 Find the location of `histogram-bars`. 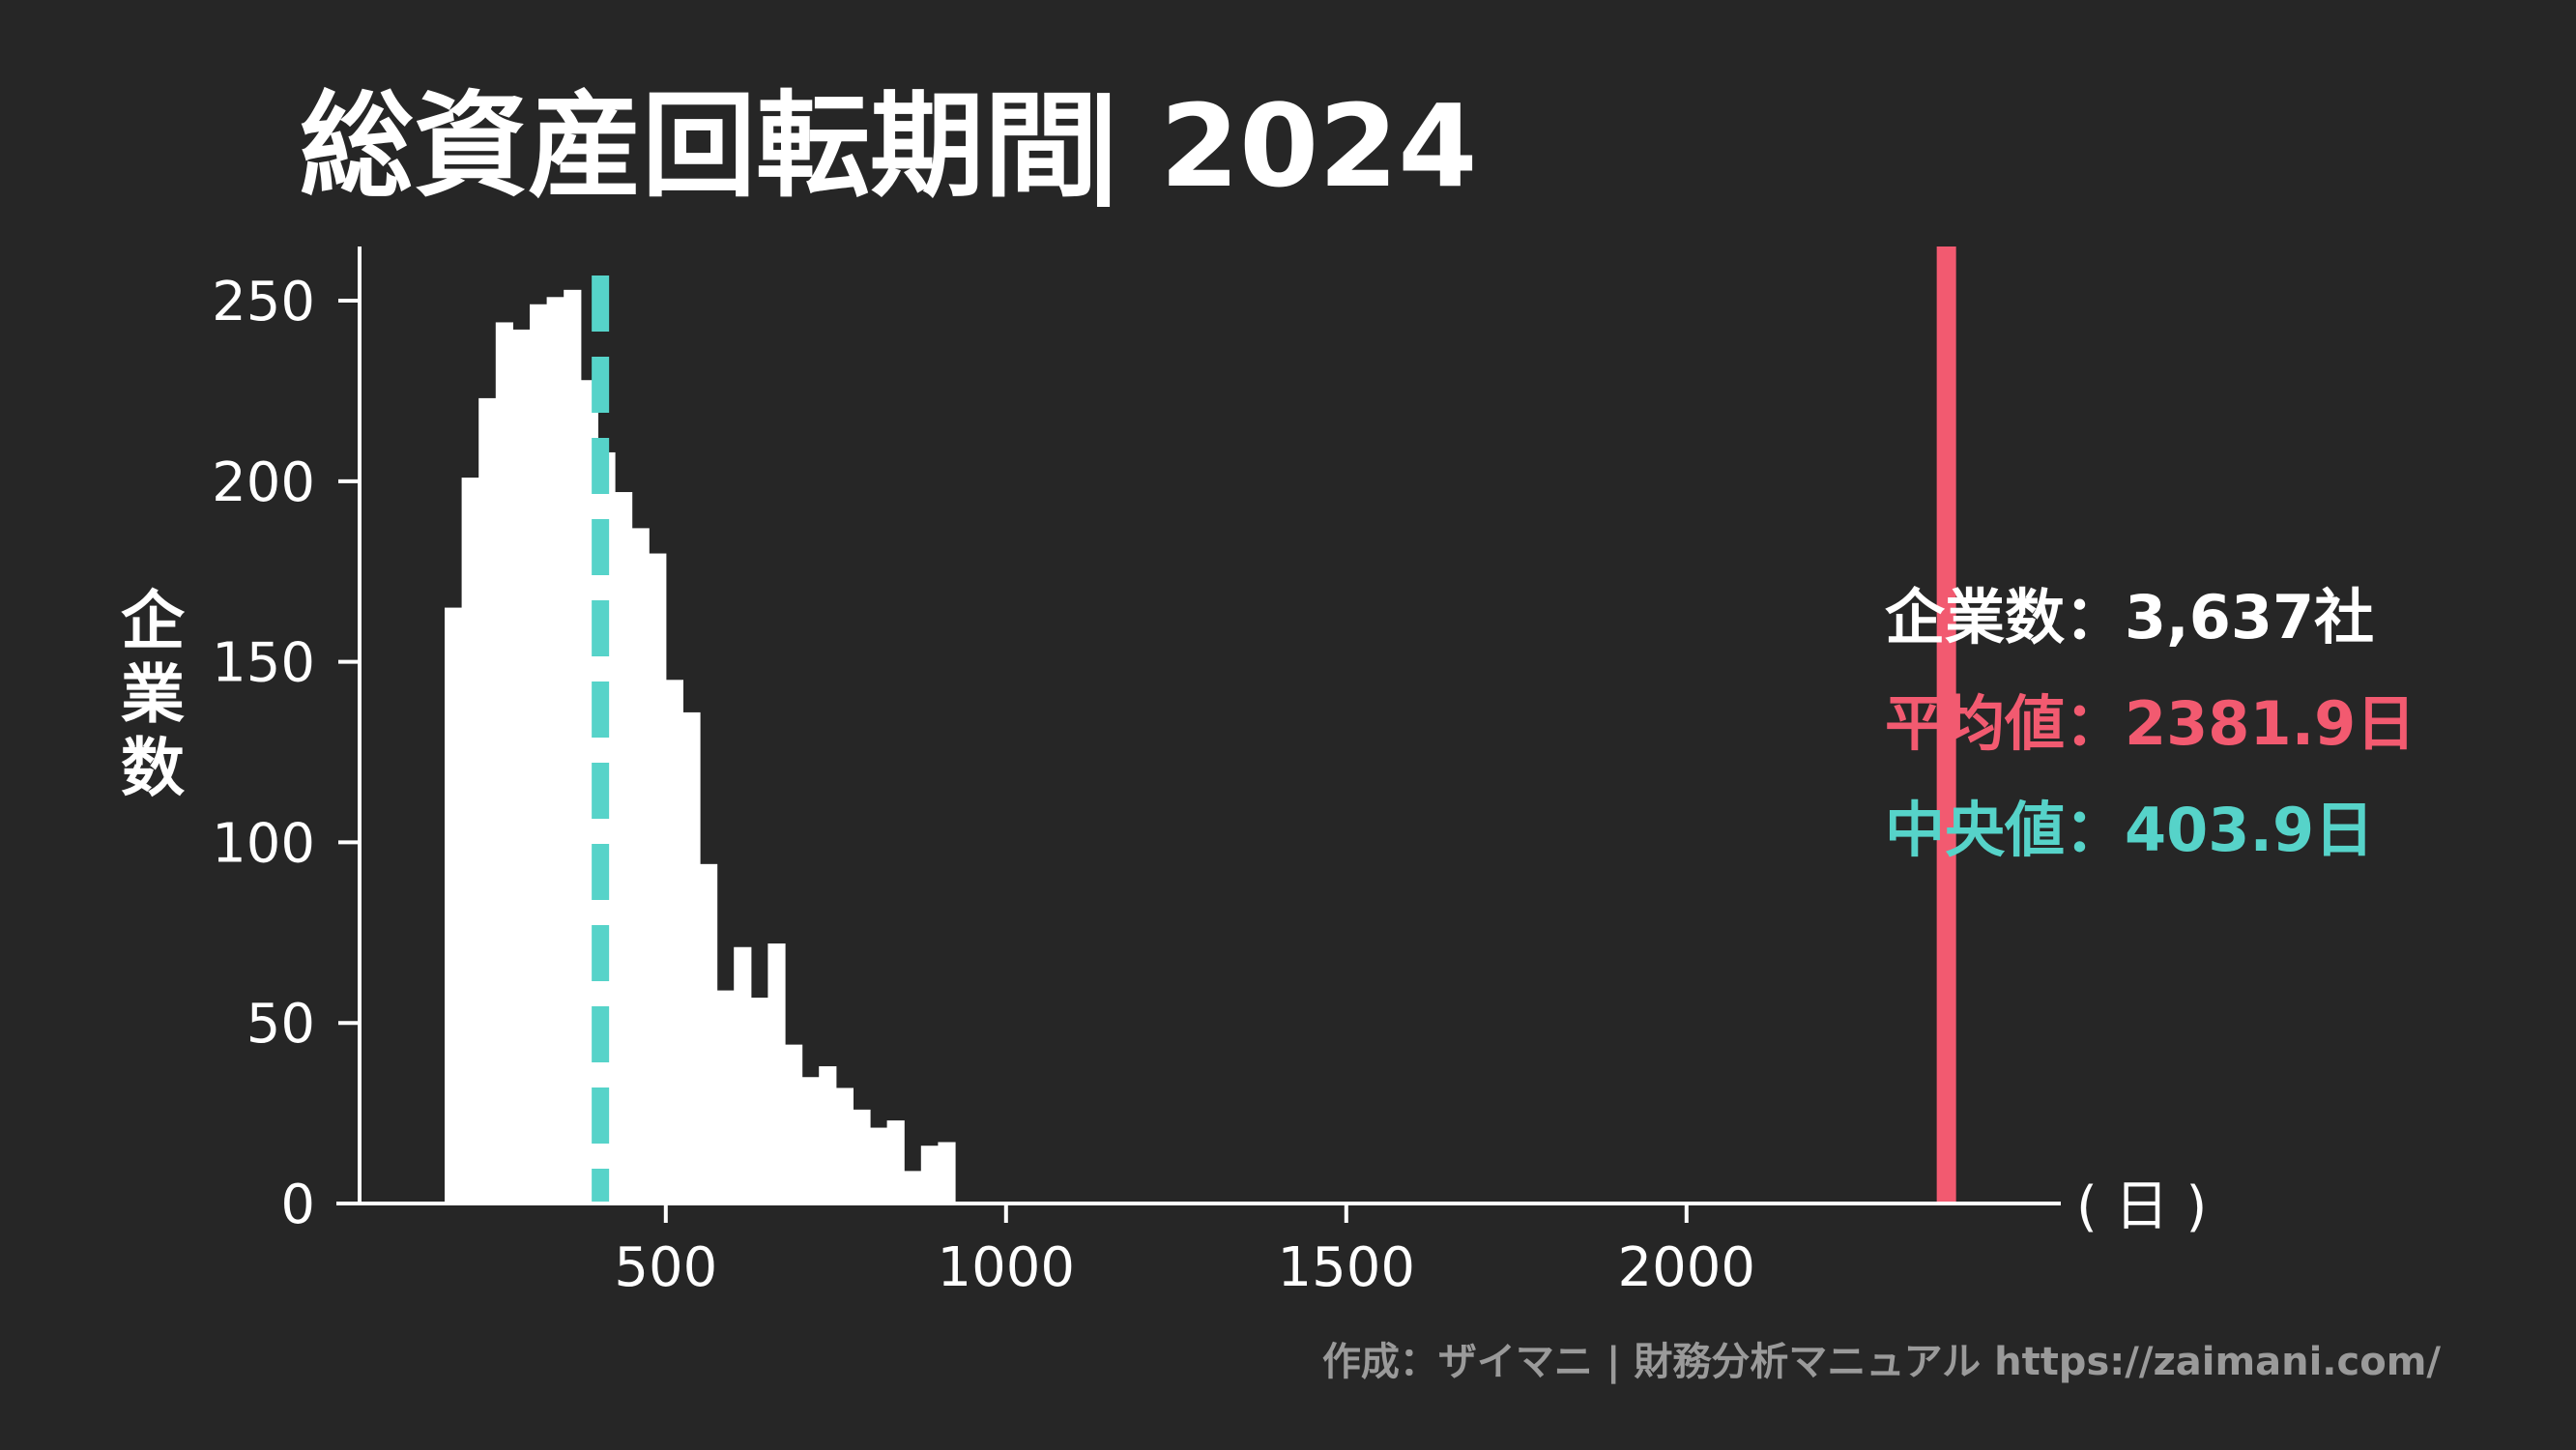

histogram-bars is located at coordinates (700, 747).